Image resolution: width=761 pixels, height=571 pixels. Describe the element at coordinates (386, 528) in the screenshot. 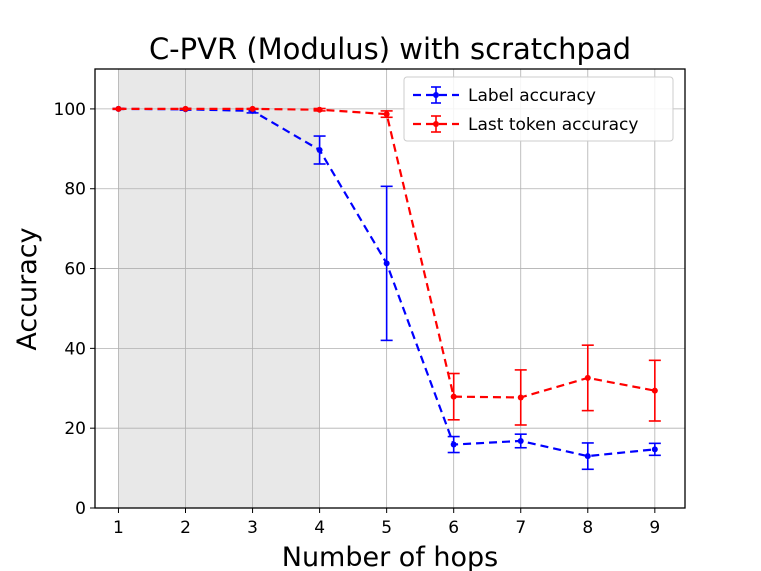

I see `x-tick-label-5: 5` at that location.